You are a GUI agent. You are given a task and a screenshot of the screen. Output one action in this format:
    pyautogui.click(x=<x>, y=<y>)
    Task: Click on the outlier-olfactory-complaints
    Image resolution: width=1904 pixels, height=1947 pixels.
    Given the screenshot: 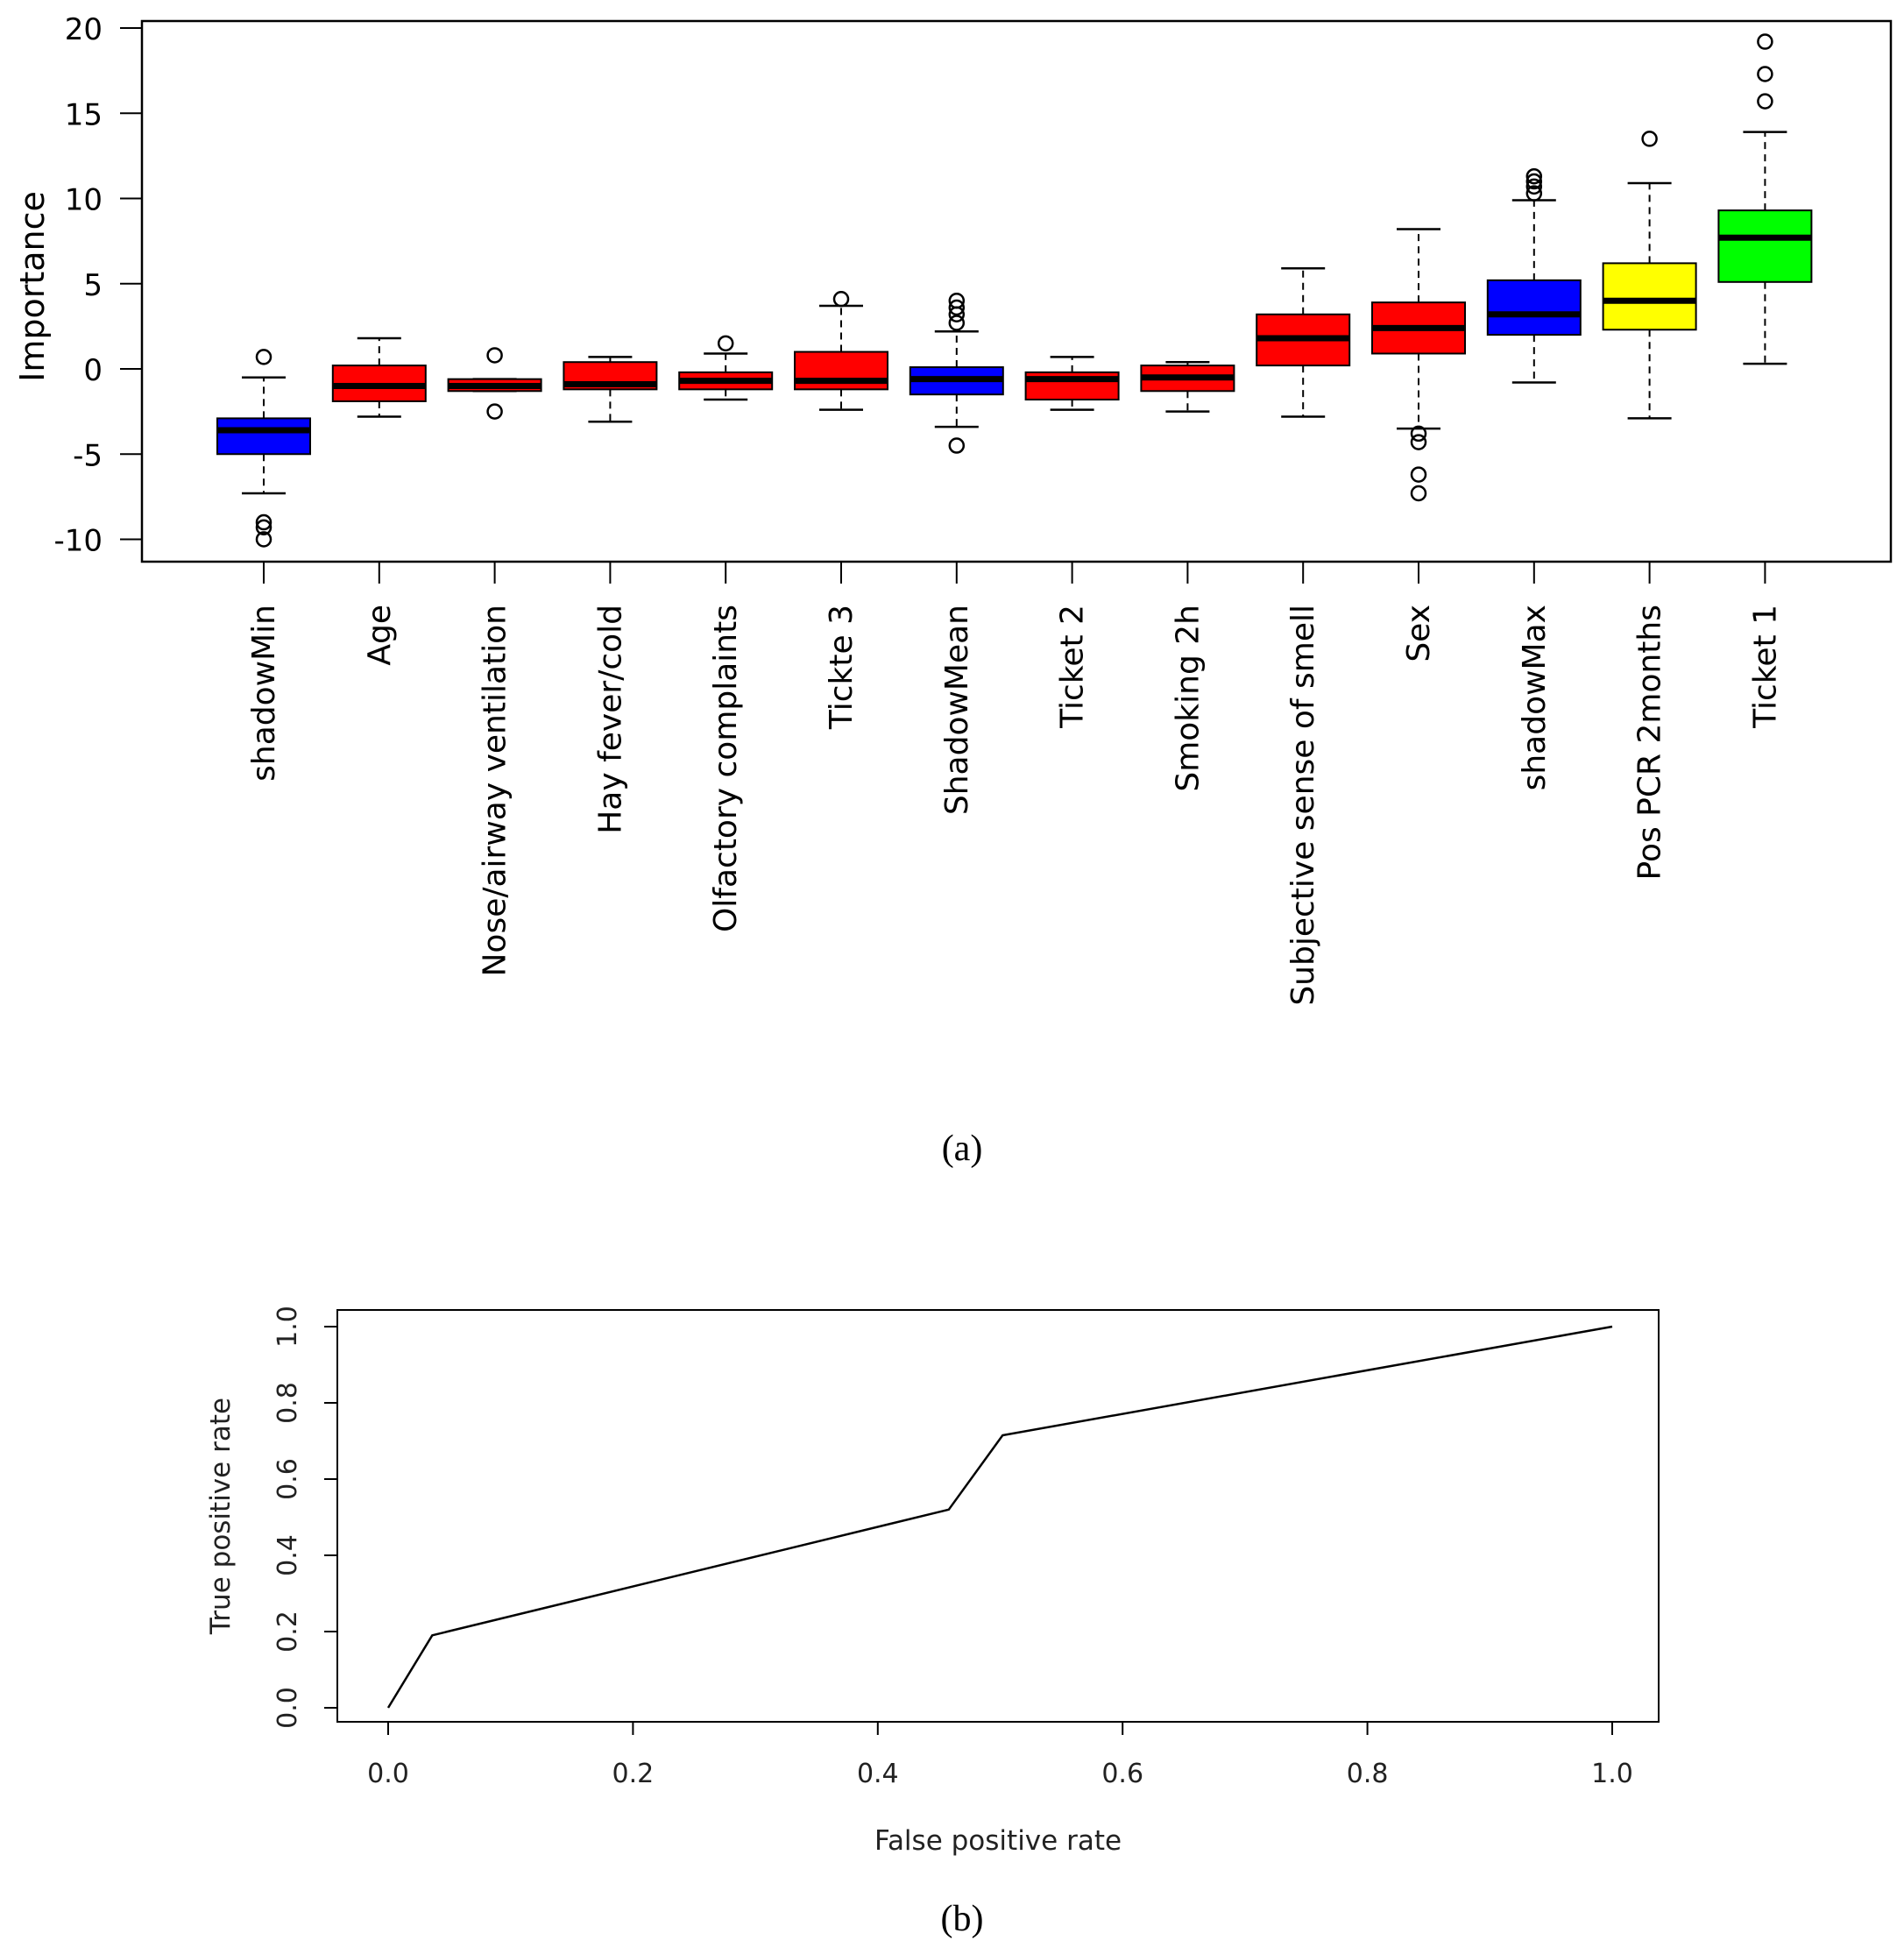 What is the action you would take?
    pyautogui.click(x=725, y=343)
    